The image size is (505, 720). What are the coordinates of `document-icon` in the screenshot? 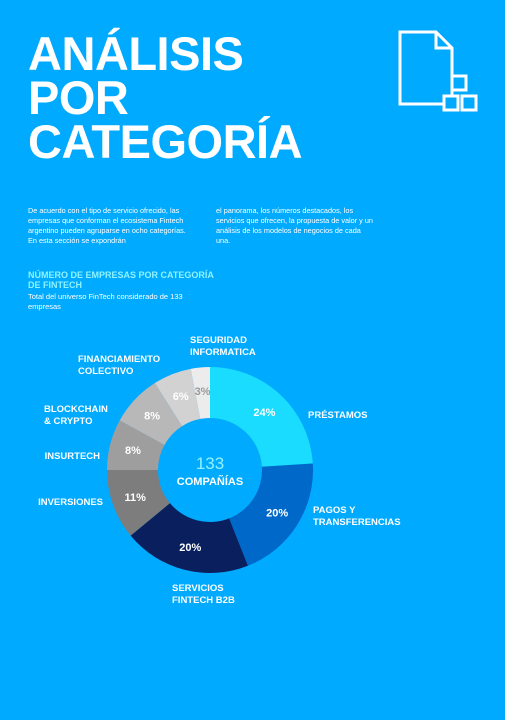 It's located at (438, 71).